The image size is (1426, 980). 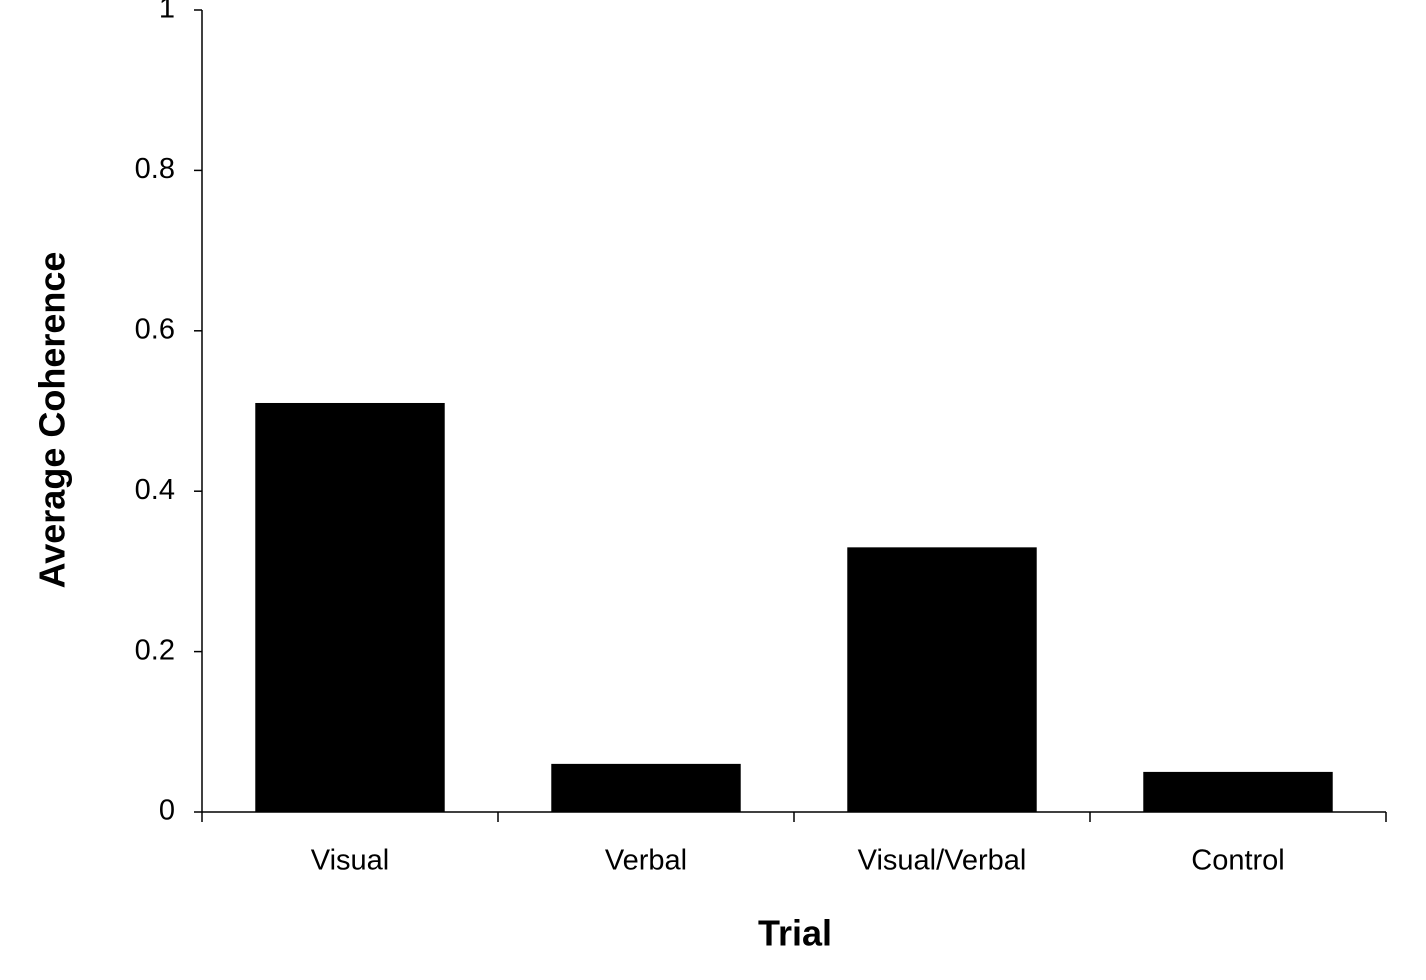 What do you see at coordinates (155, 650) in the screenshot?
I see `y-tick-label: 0.2` at bounding box center [155, 650].